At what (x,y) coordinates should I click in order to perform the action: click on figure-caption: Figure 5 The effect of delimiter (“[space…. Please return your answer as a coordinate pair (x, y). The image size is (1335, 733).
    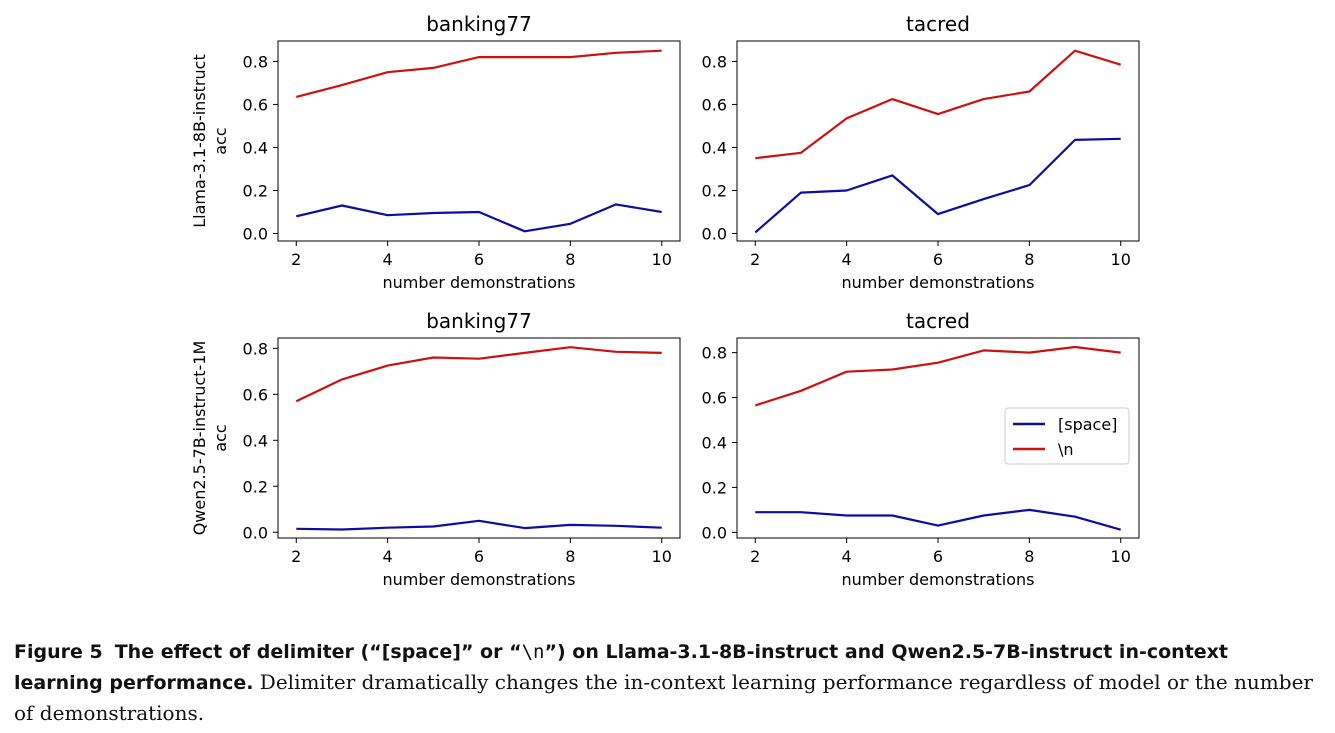
    Looking at the image, I should click on (668, 682).